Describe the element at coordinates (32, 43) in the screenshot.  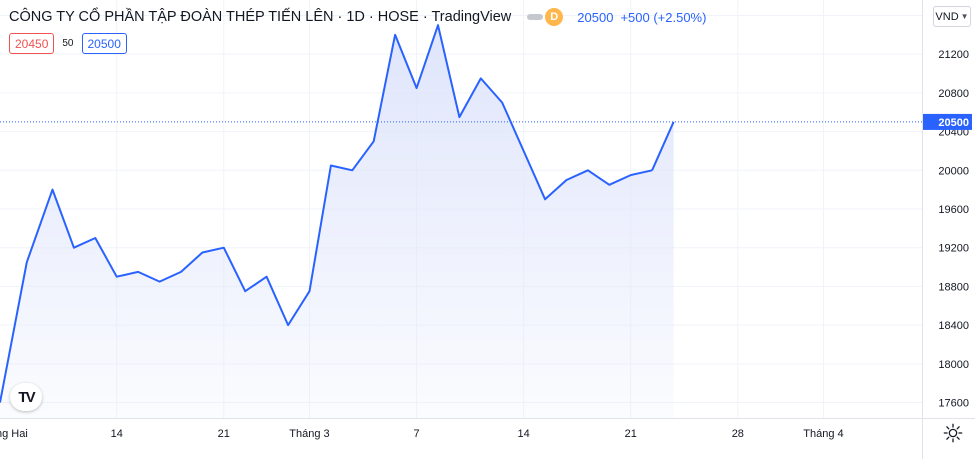
I see `bid-price-button: 20450` at that location.